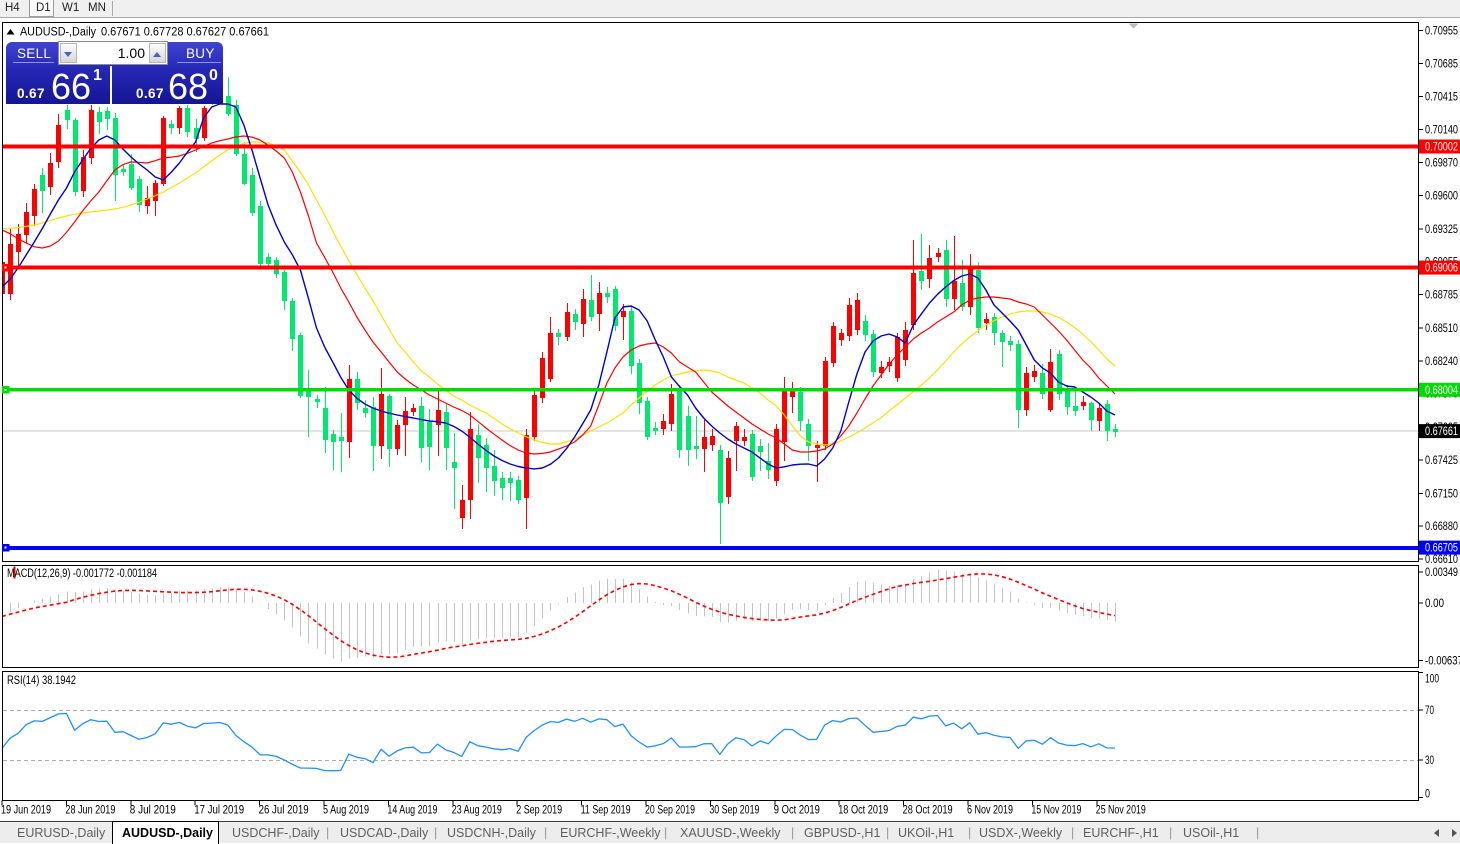 The image size is (1460, 844). I want to click on svg-text: 70, so click(1429, 711).